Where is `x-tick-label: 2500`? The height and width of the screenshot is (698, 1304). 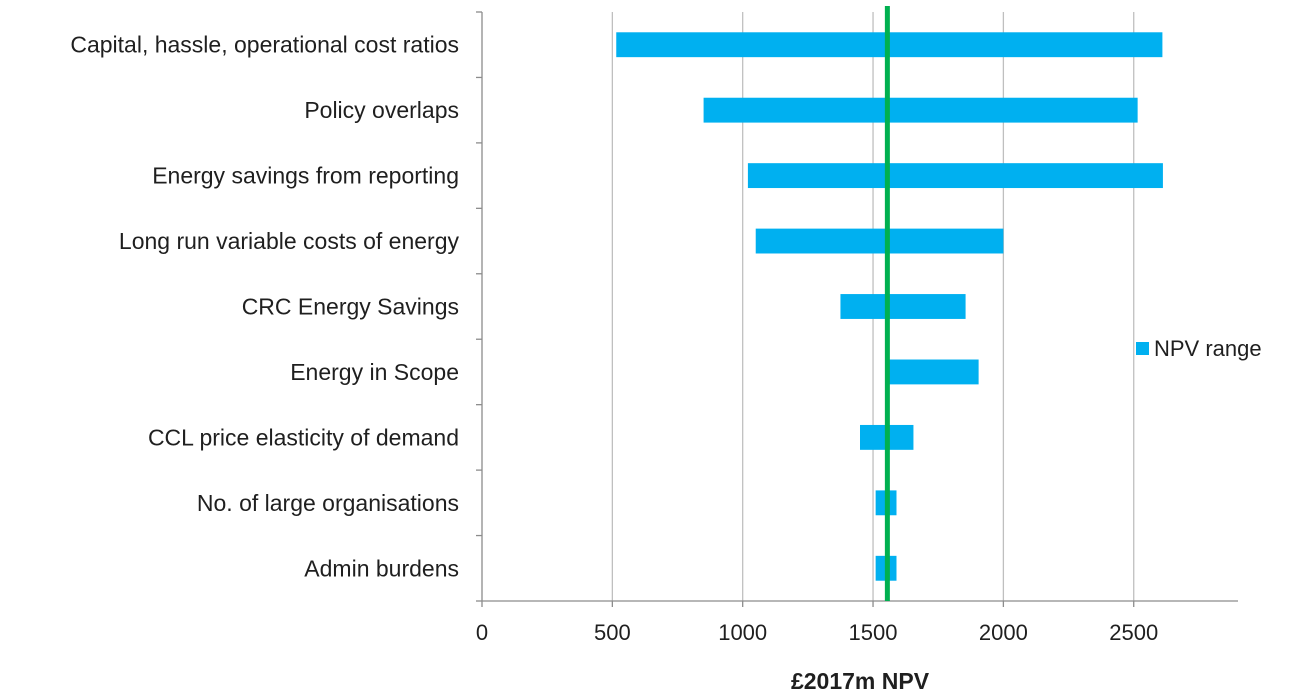 x-tick-label: 2500 is located at coordinates (1133, 632).